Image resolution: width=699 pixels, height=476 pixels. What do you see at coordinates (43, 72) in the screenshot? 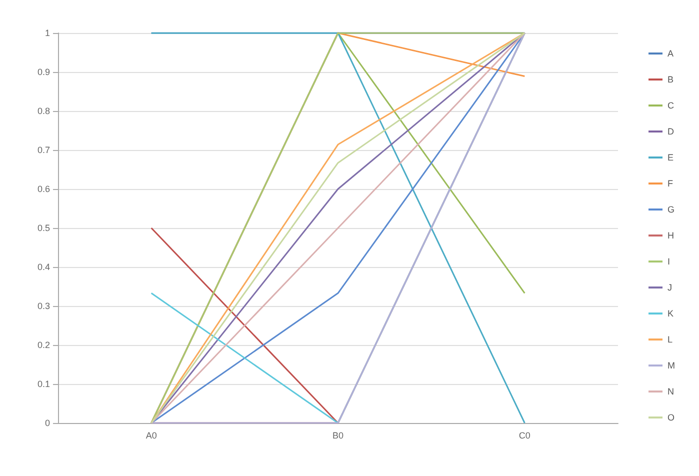
I see `y-tick-label: 0.9` at bounding box center [43, 72].